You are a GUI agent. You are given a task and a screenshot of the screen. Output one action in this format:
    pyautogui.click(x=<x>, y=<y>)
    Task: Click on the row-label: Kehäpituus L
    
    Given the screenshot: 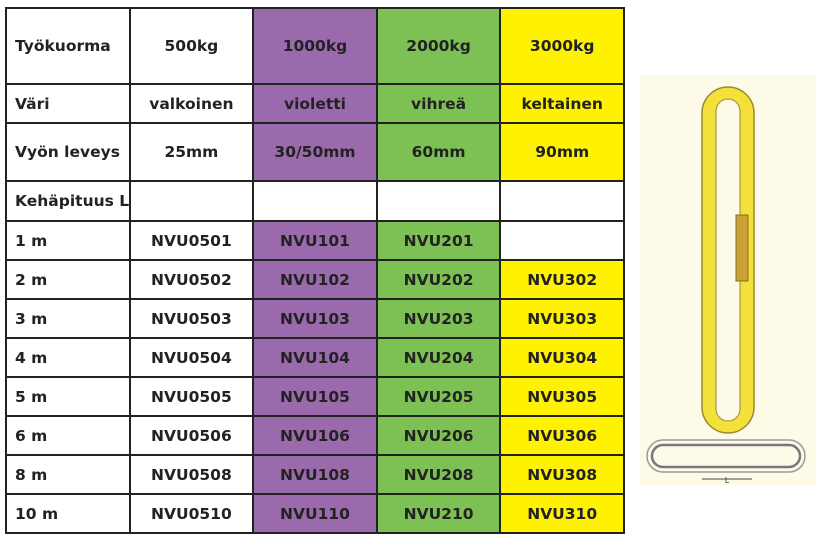 What is the action you would take?
    pyautogui.click(x=68, y=201)
    